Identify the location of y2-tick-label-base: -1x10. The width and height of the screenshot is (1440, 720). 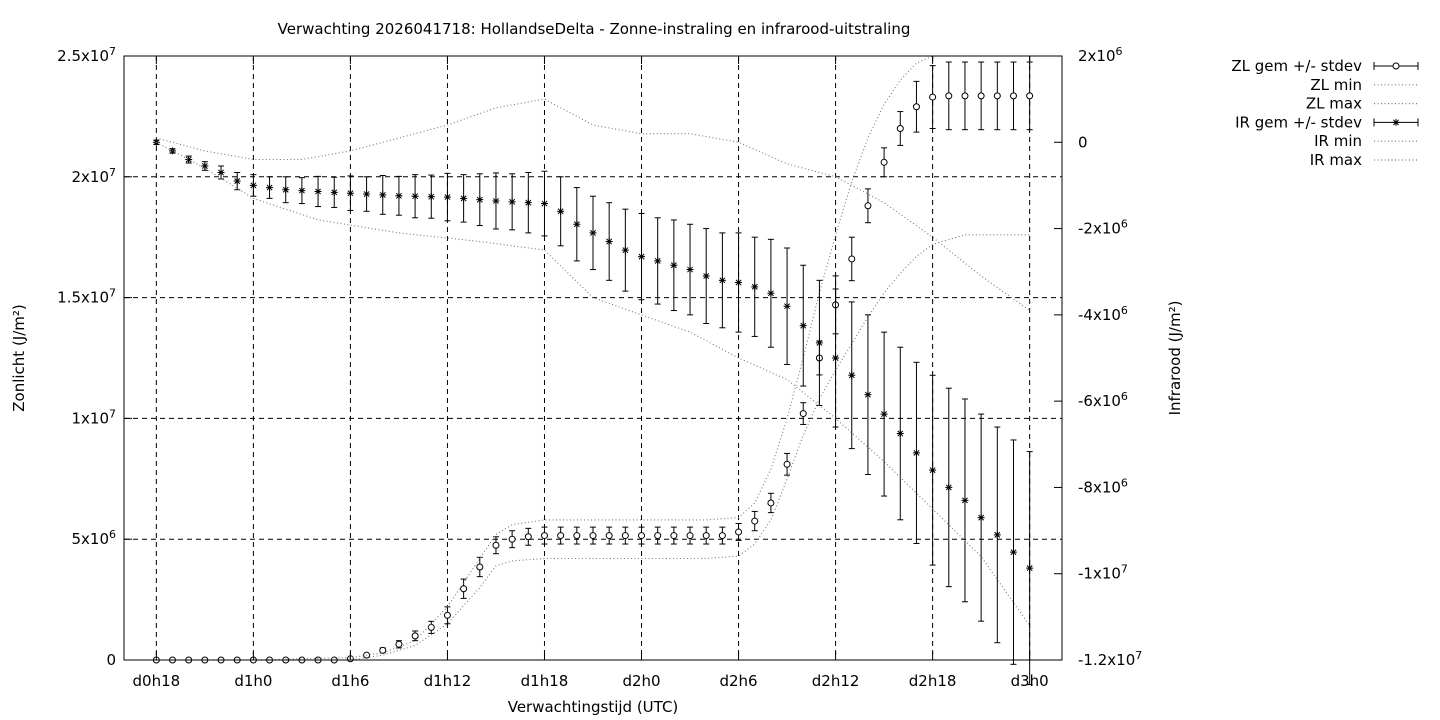
(1099, 574).